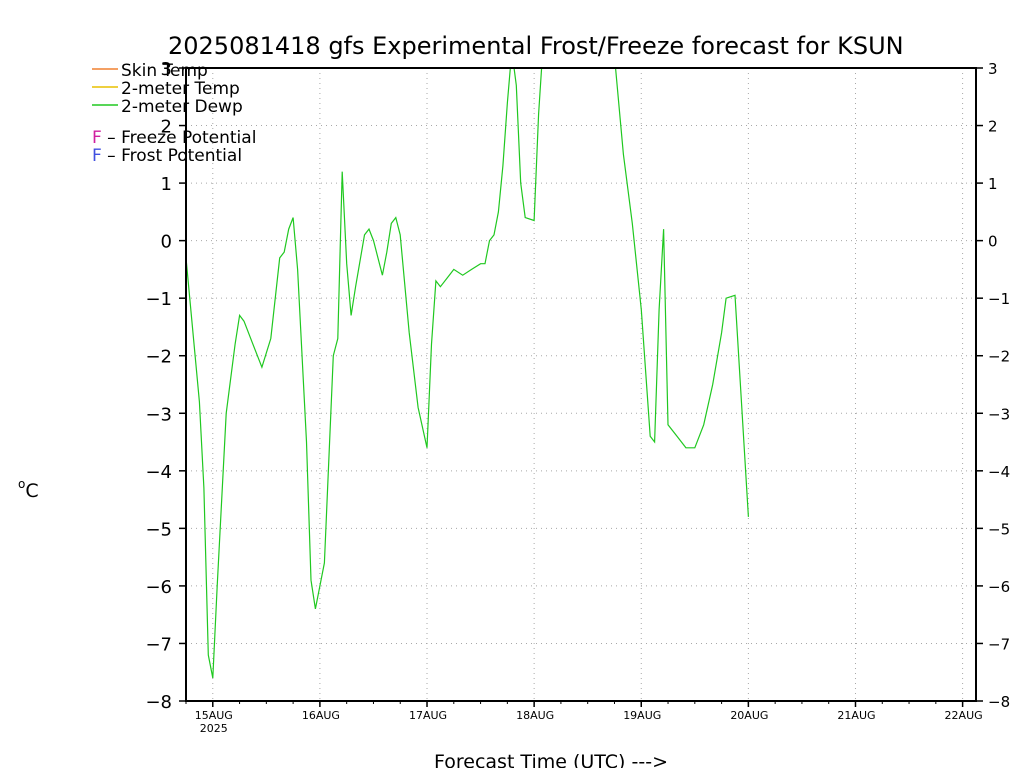 Image resolution: width=1024 pixels, height=768 pixels. Describe the element at coordinates (31, 491) in the screenshot. I see `y-axis-unit: C` at that location.